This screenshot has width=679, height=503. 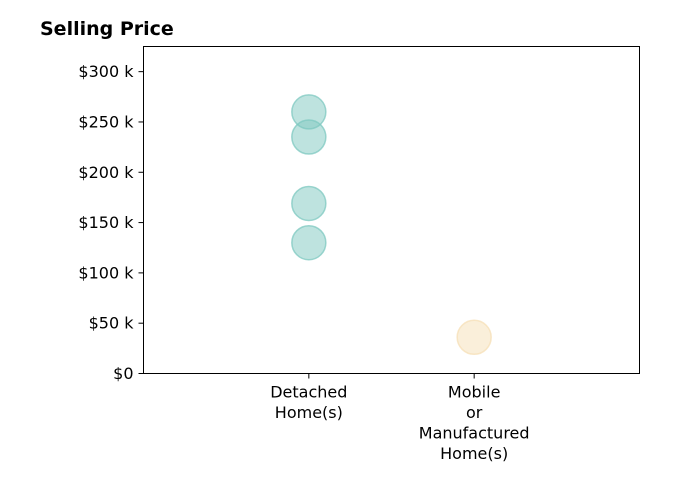 What do you see at coordinates (308, 392) in the screenshot?
I see `x-tick-label-line: Detached` at bounding box center [308, 392].